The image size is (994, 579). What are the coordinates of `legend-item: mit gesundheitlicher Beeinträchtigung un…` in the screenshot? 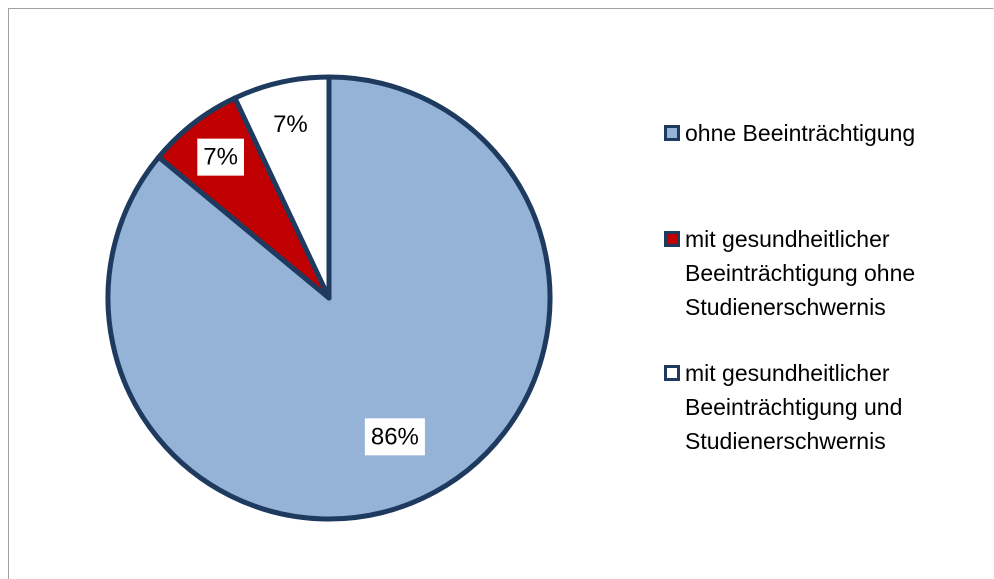 It's located at (819, 407).